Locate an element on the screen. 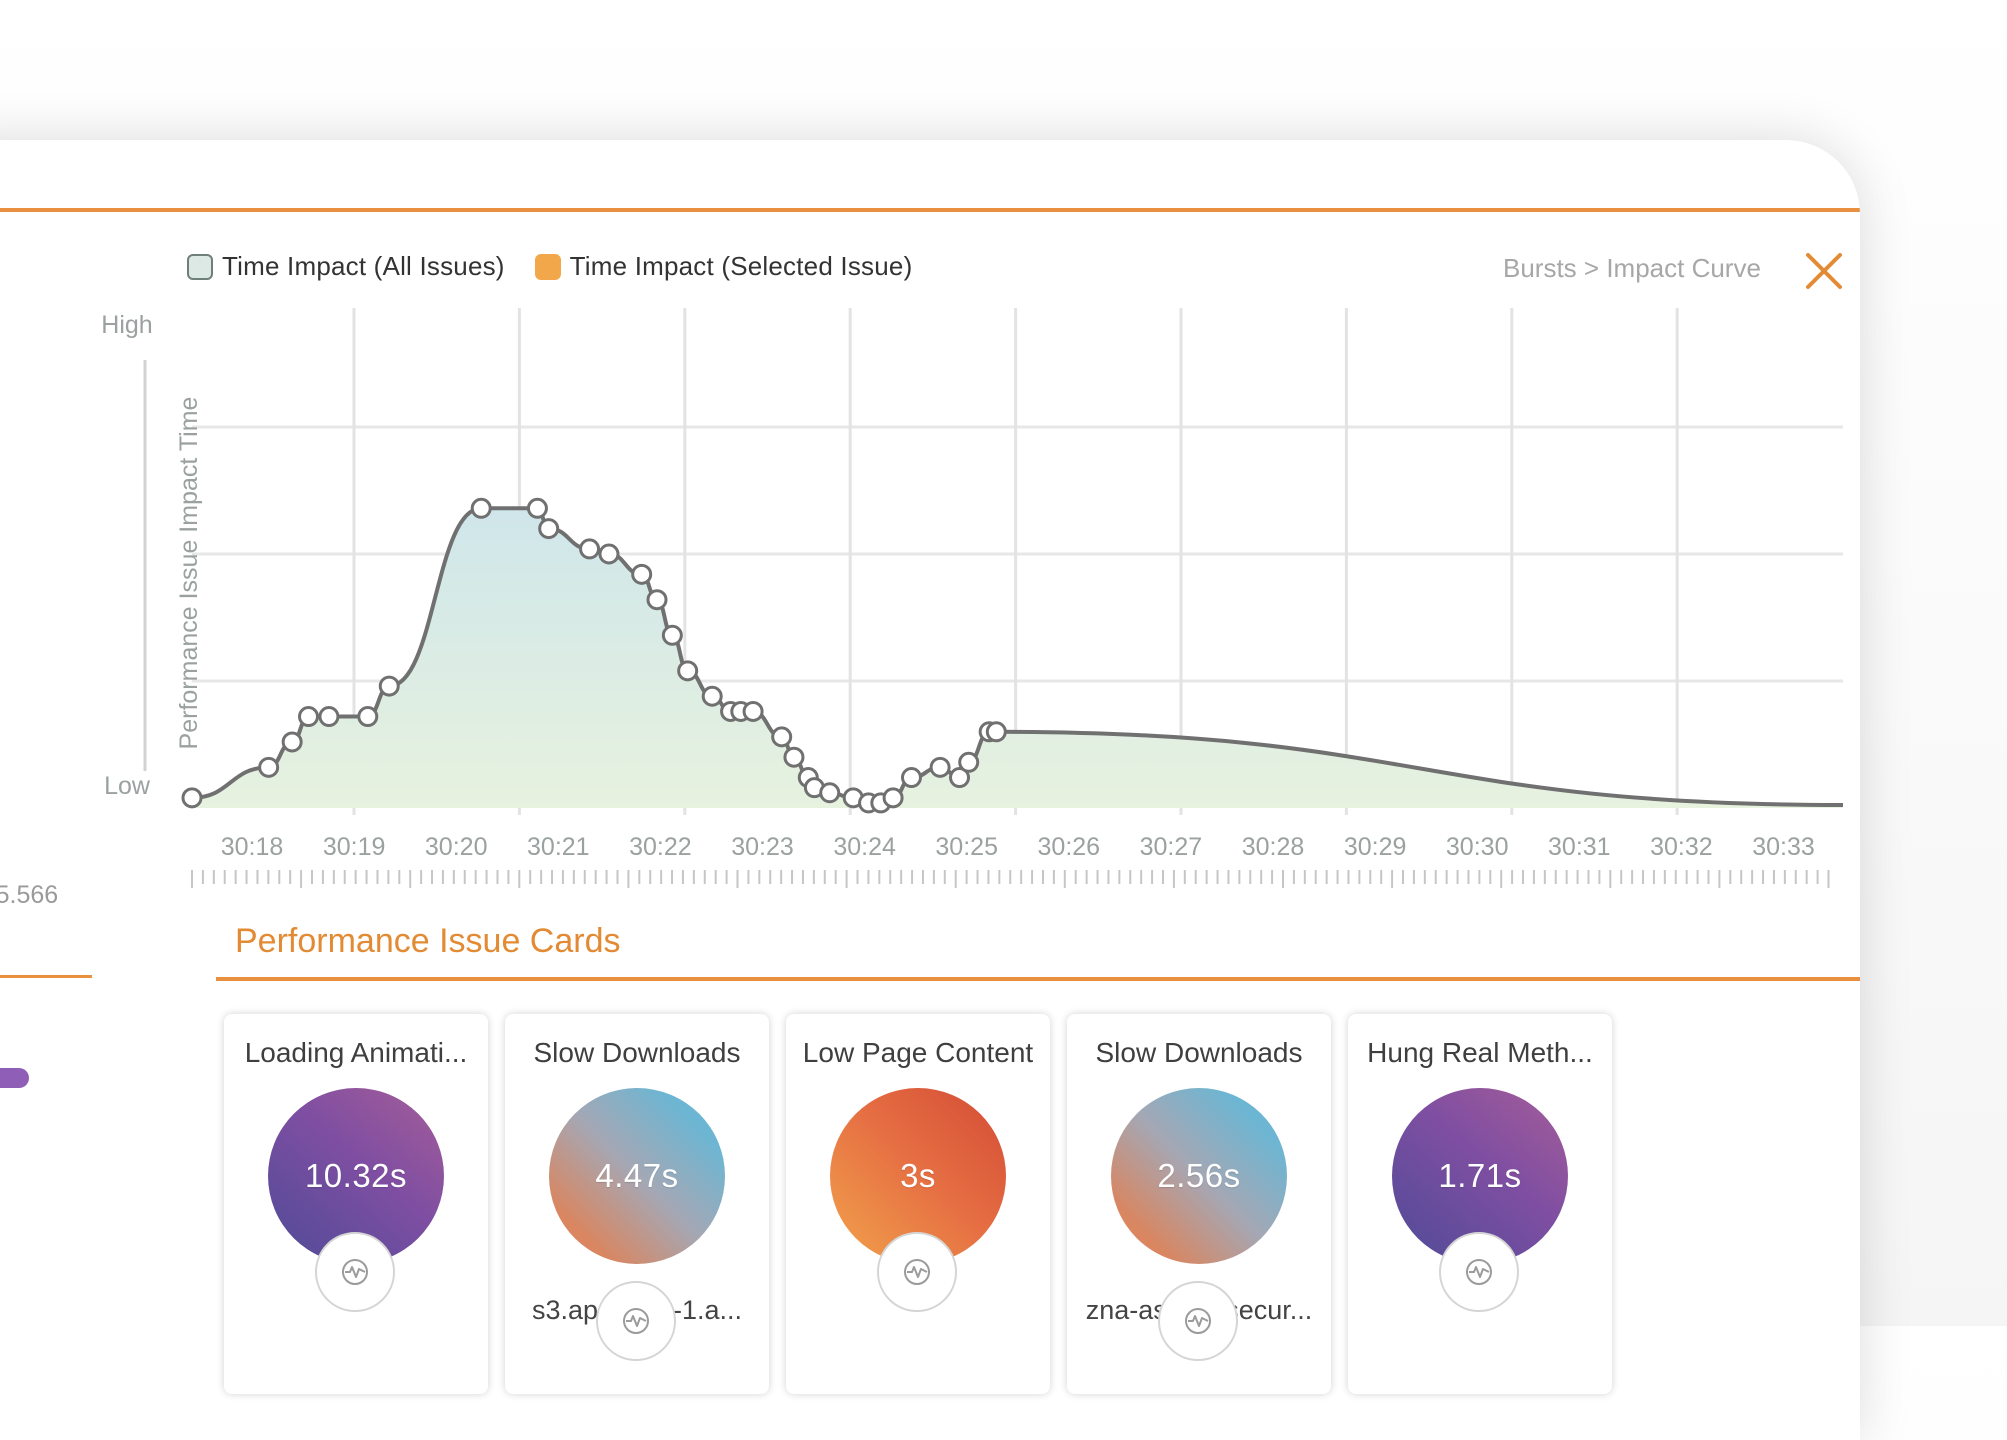 This screenshot has height=1440, width=2007. performance-cards-title: Performance Issue Cards is located at coordinates (428, 941).